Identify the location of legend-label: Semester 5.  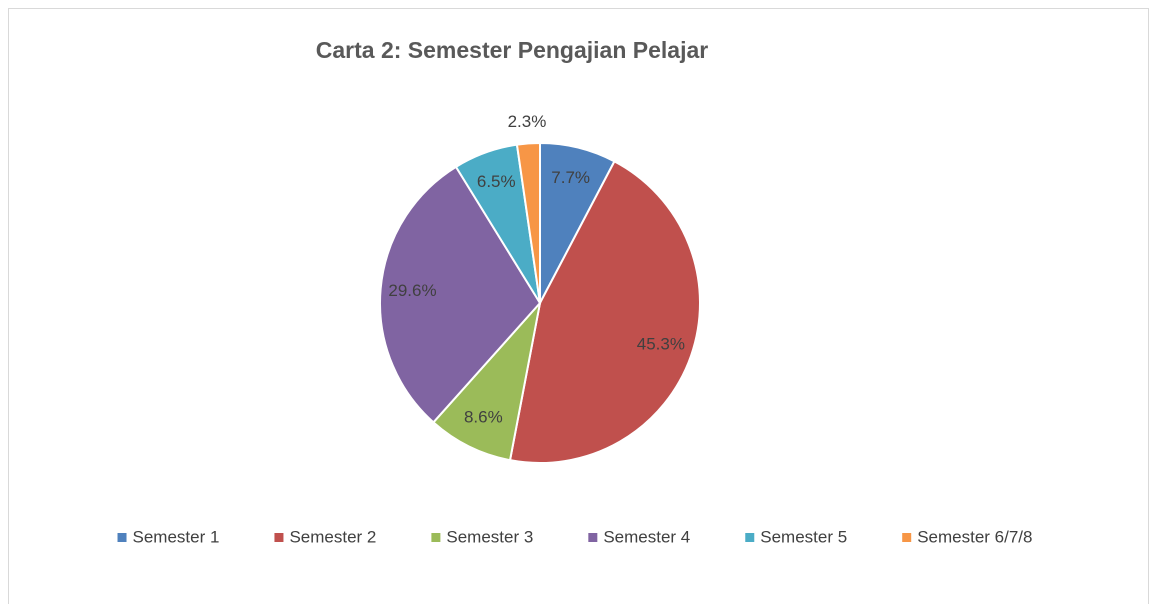
(803, 536).